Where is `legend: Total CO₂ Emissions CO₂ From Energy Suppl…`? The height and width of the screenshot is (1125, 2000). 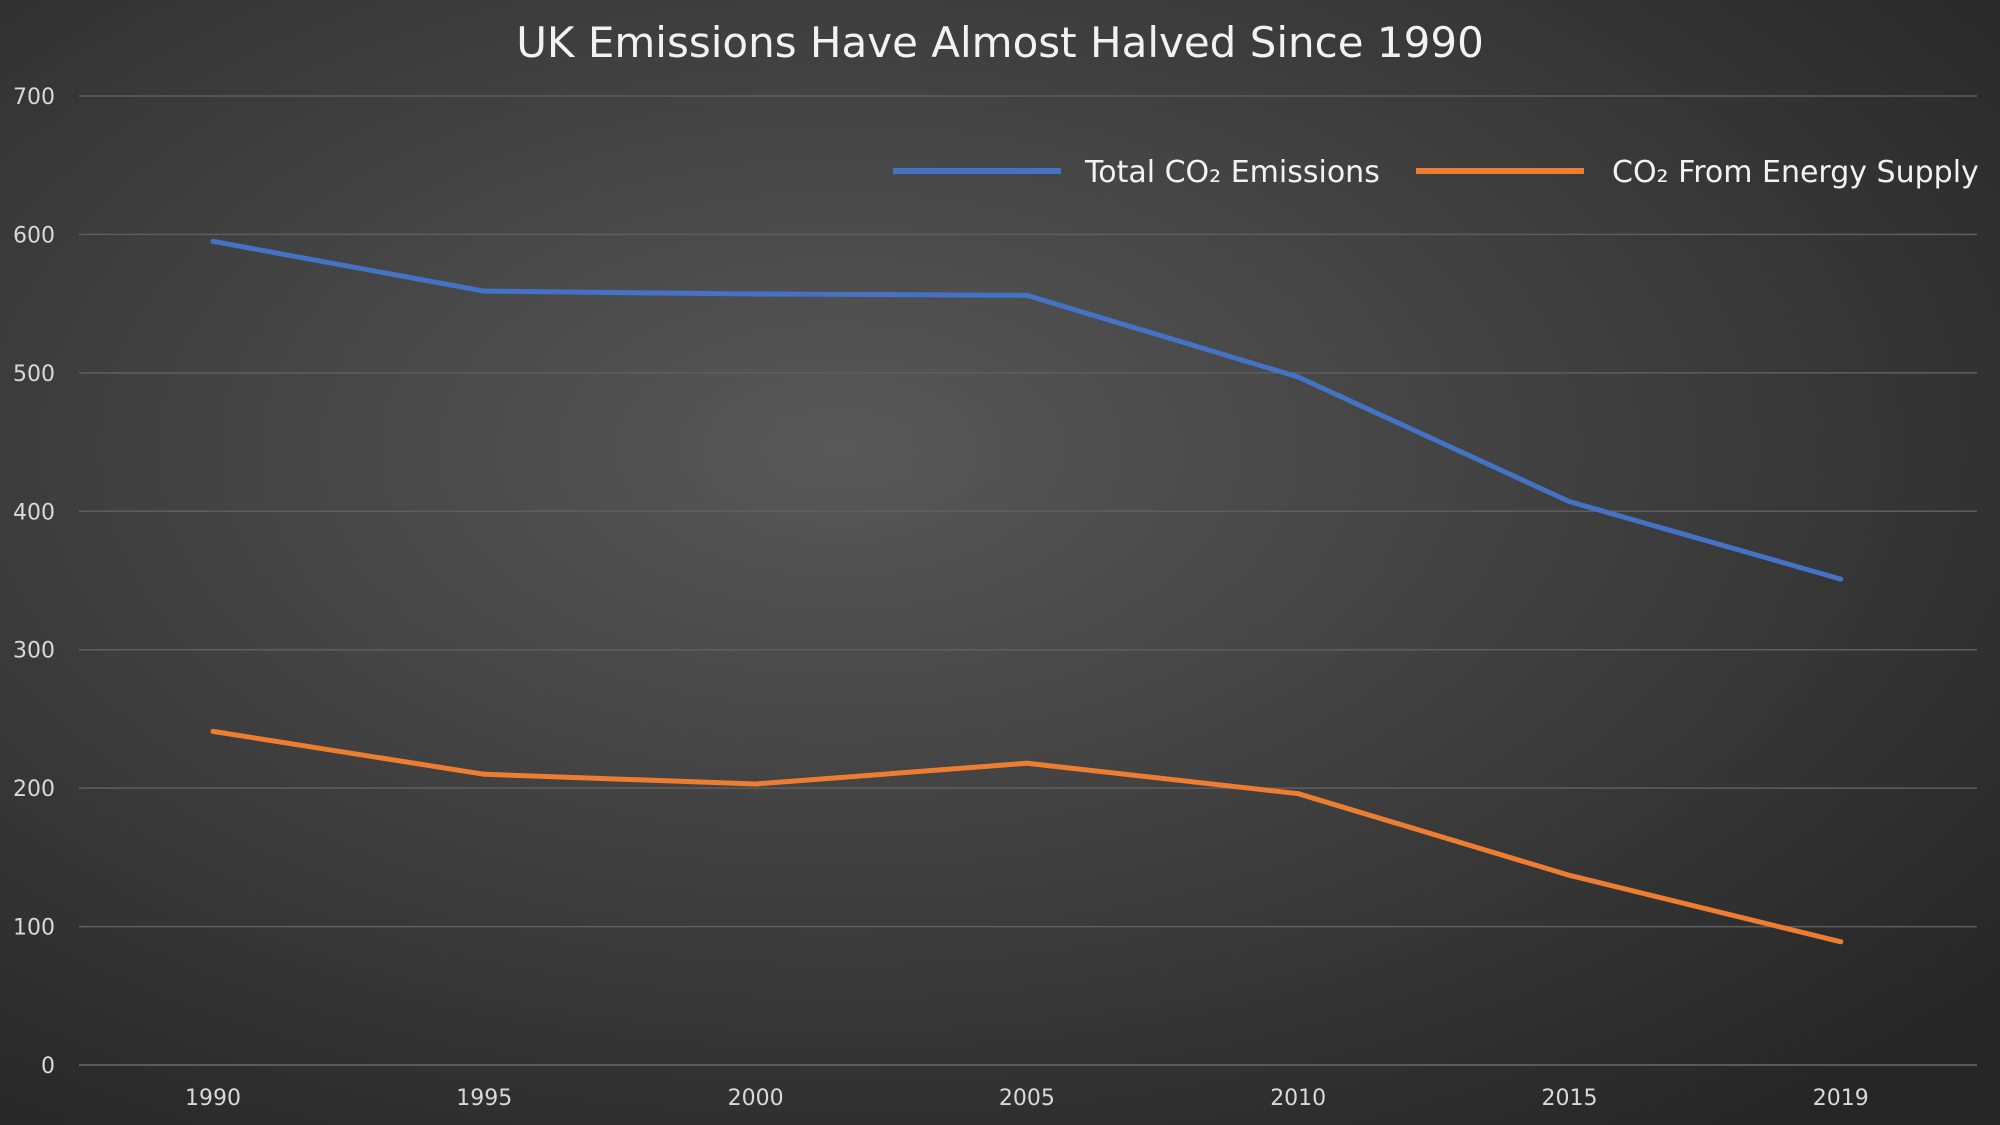 legend: Total CO₂ Emissions CO₂ From Energy Suppl… is located at coordinates (1436, 172).